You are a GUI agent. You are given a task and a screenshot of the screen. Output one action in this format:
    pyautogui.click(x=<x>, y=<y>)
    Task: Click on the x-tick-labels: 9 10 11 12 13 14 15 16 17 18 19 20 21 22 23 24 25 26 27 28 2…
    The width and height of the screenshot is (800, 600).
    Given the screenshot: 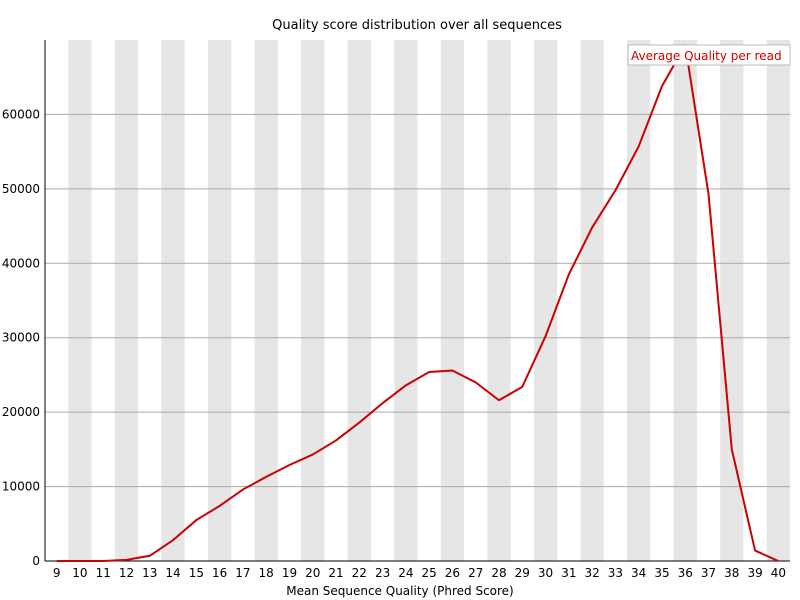 What is the action you would take?
    pyautogui.click(x=419, y=573)
    